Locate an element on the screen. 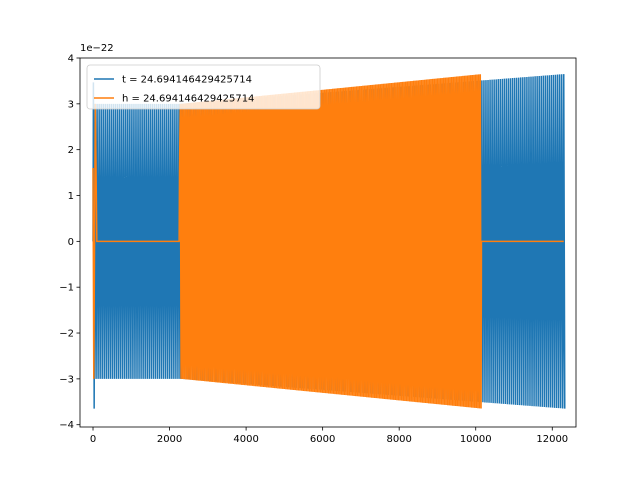 This screenshot has width=640, height=480. y-tick-label: −3 is located at coordinates (66, 379).